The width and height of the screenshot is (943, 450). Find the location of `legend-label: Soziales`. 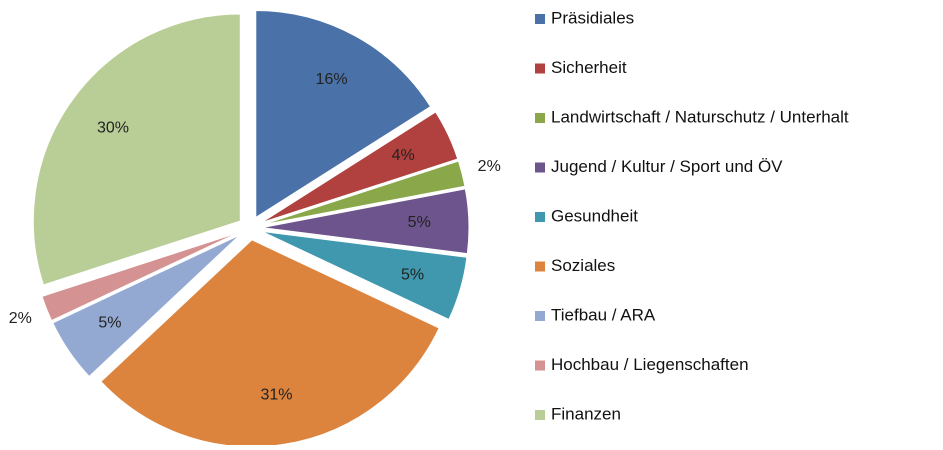

legend-label: Soziales is located at coordinates (583, 265).